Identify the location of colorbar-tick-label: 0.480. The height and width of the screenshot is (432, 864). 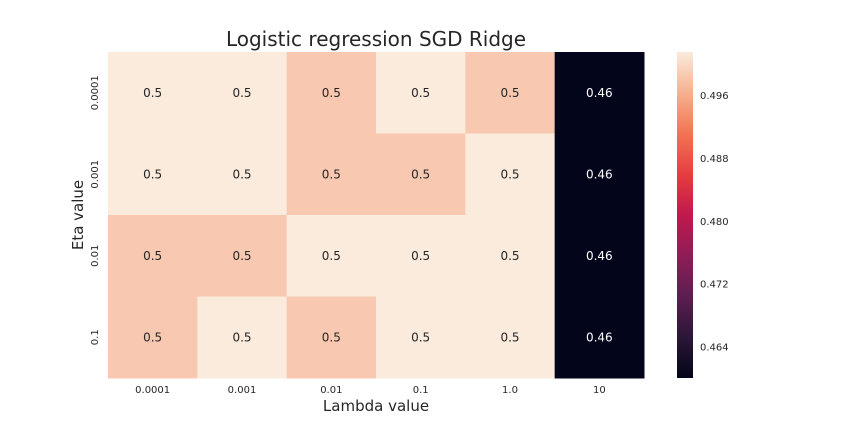
(714, 222).